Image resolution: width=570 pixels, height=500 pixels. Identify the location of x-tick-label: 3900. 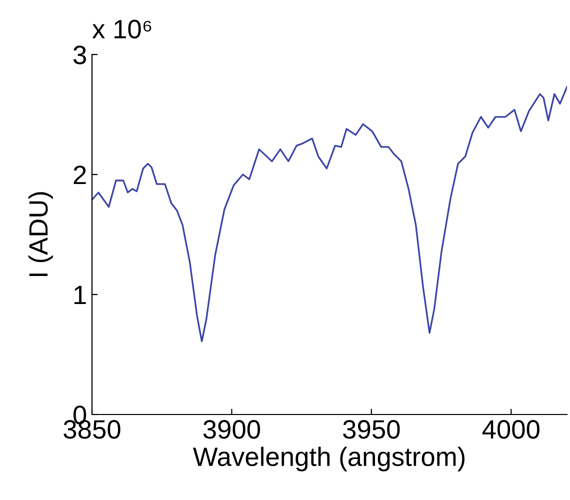
(231, 429).